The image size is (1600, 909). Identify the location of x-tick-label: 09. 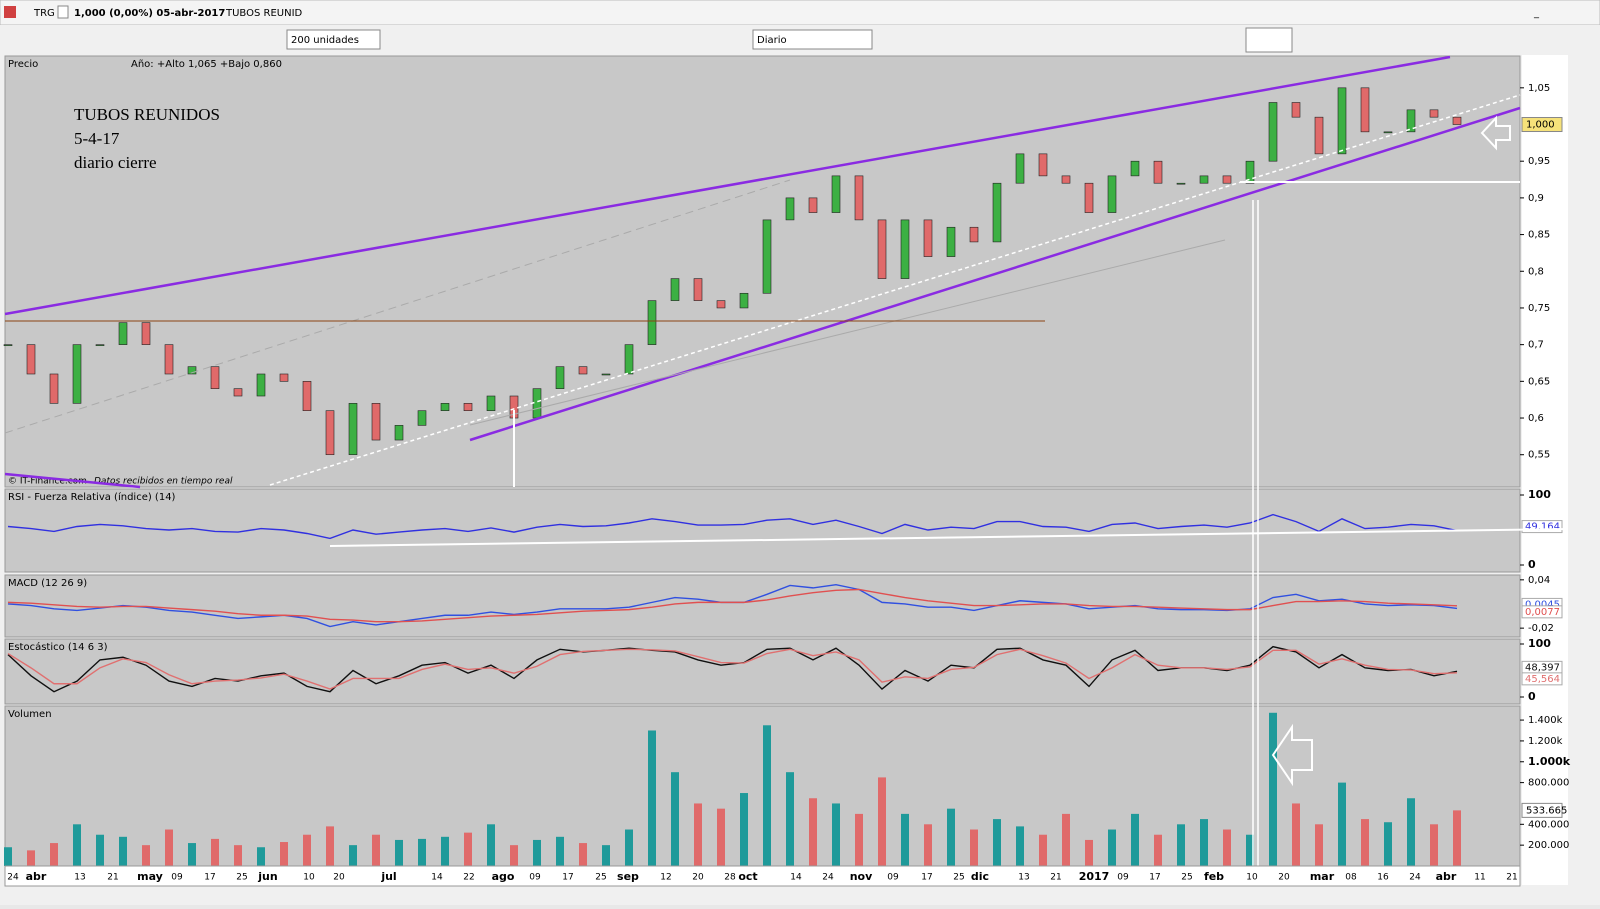
(535, 878).